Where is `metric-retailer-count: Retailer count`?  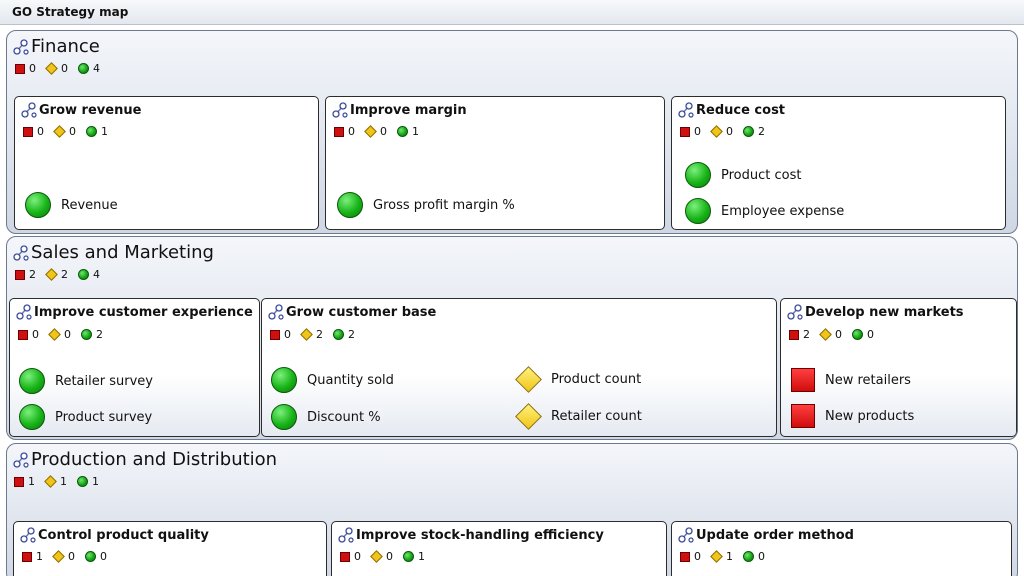
metric-retailer-count: Retailer count is located at coordinates (578, 416).